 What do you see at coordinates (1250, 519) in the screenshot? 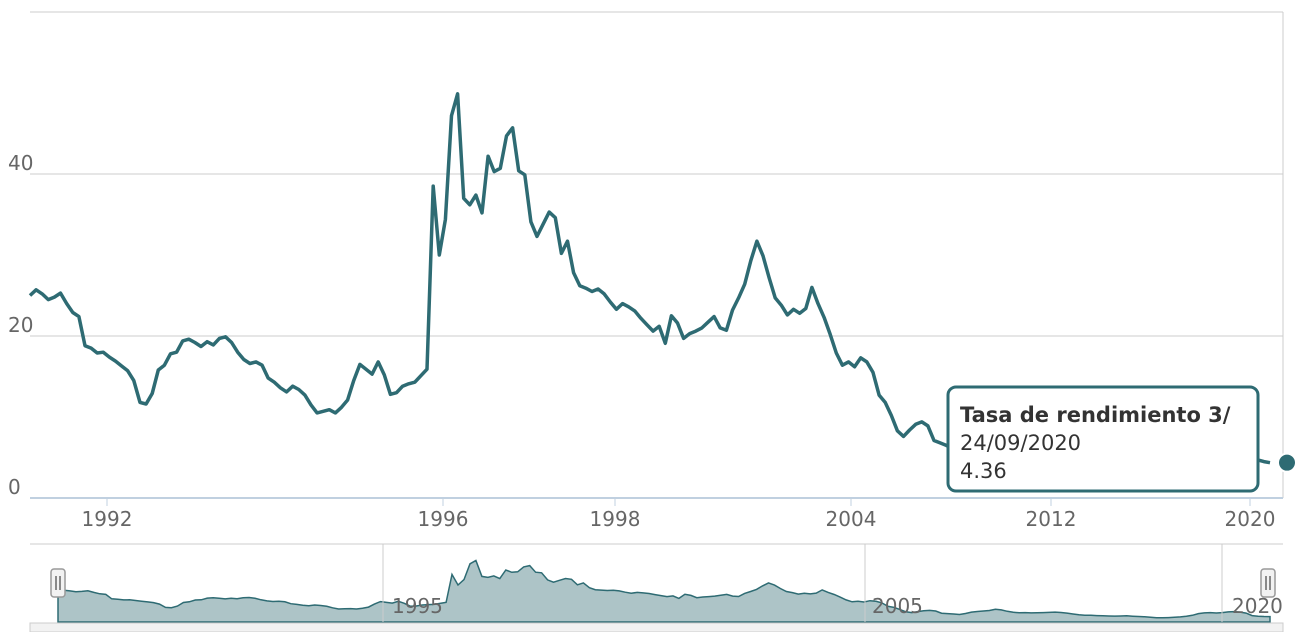
I see `x-tick-label: 2020` at bounding box center [1250, 519].